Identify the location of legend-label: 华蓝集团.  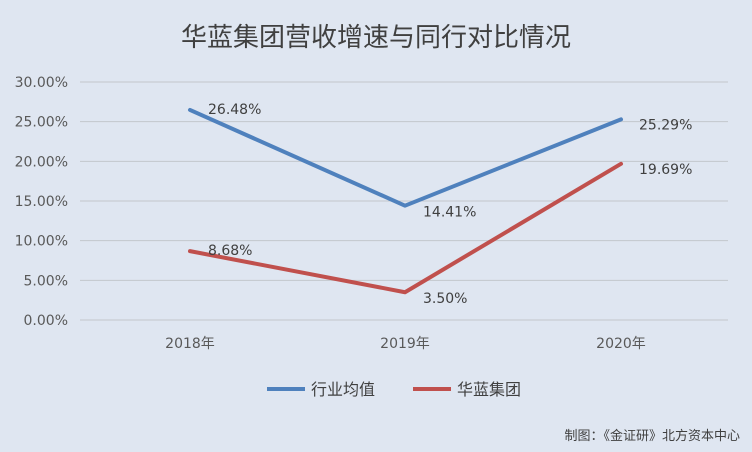
(489, 389).